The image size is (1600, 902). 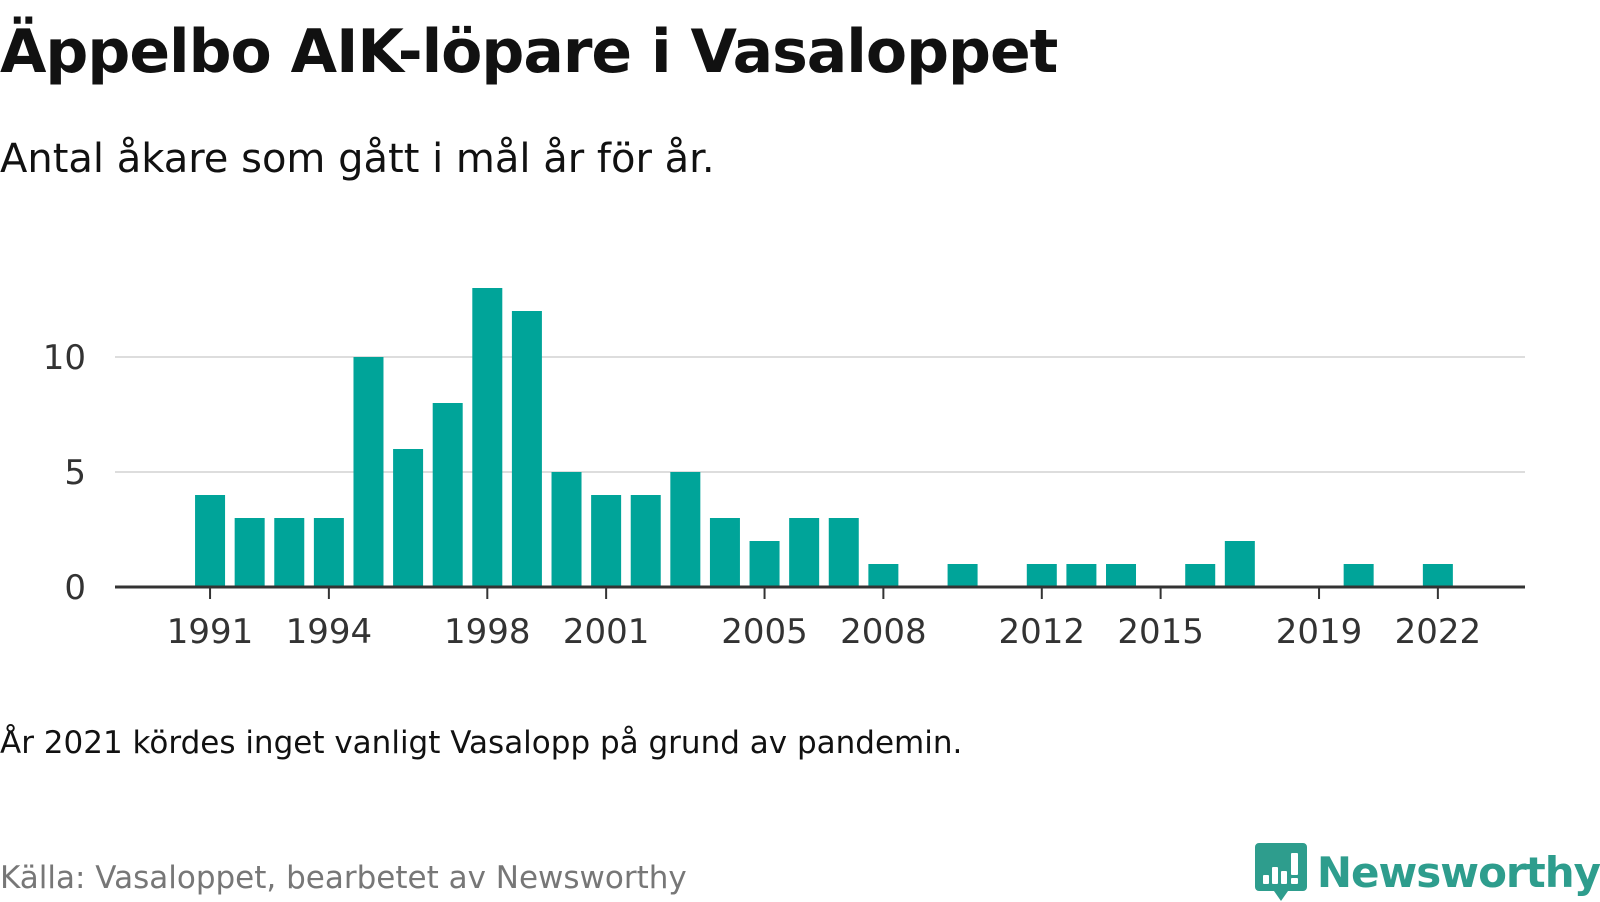 I want to click on y-tick-label-10: 10, so click(x=64, y=358).